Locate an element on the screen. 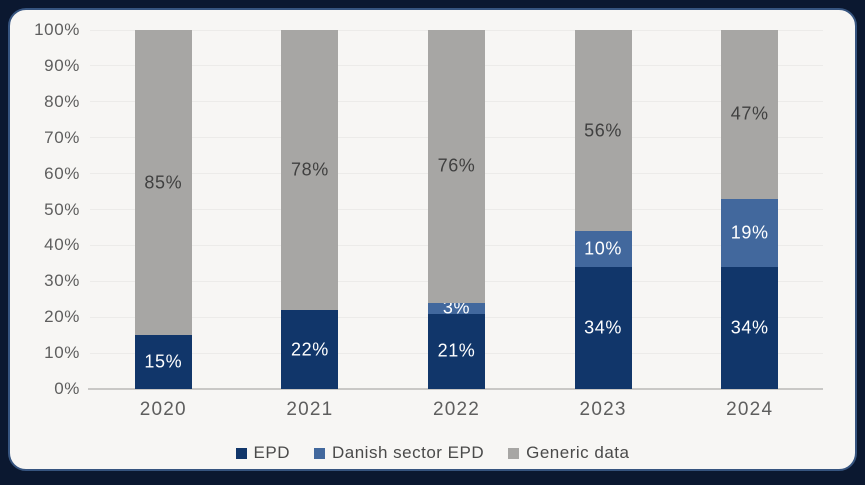 This screenshot has width=865, height=485. y-axis-tick-label: 50% is located at coordinates (62, 209).